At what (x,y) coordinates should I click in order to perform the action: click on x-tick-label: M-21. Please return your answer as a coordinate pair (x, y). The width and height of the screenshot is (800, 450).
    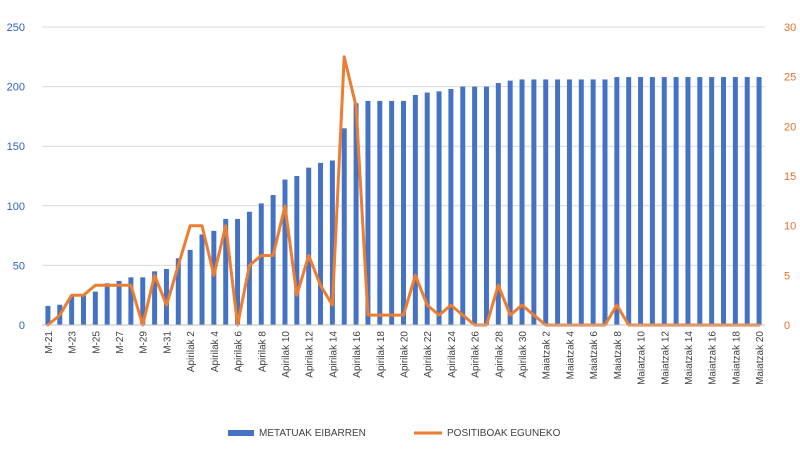
    Looking at the image, I should click on (49, 342).